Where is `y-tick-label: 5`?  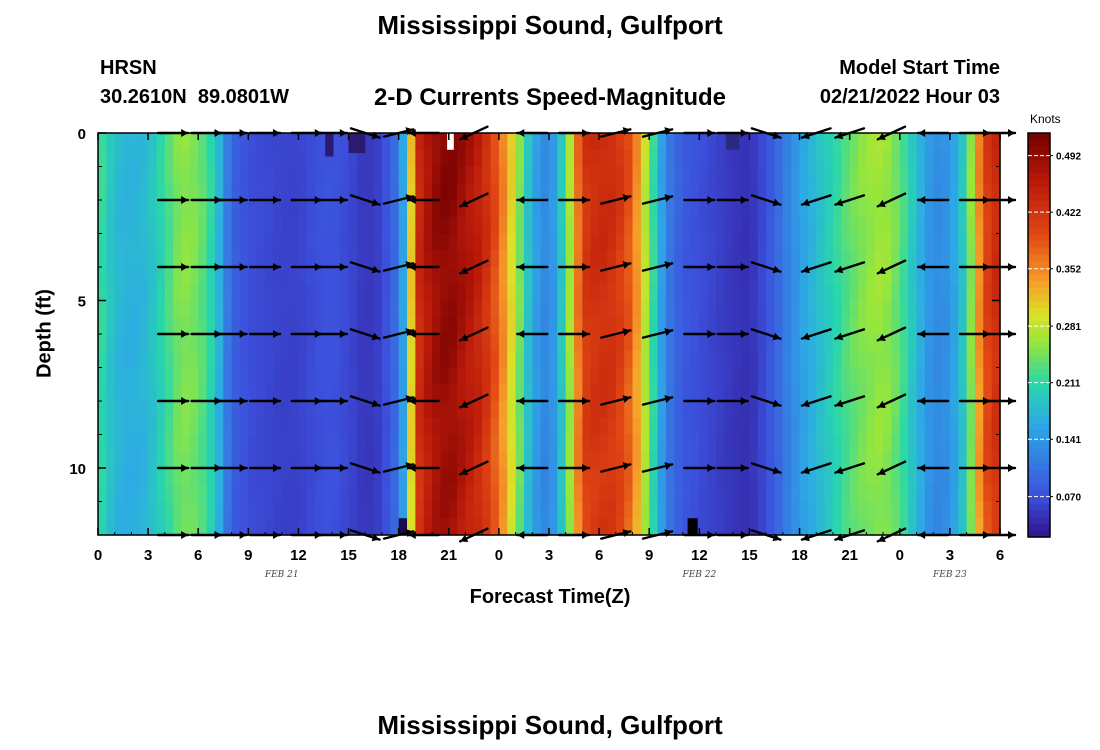
y-tick-label: 5 is located at coordinates (82, 302).